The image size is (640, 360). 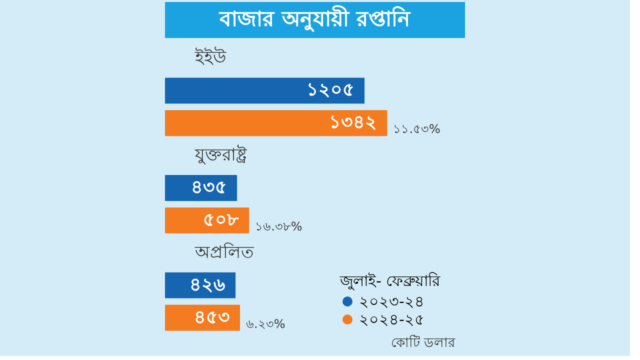 I want to click on chart-title: বাজার অনুযায়ী রপ্তানি, so click(x=315, y=18).